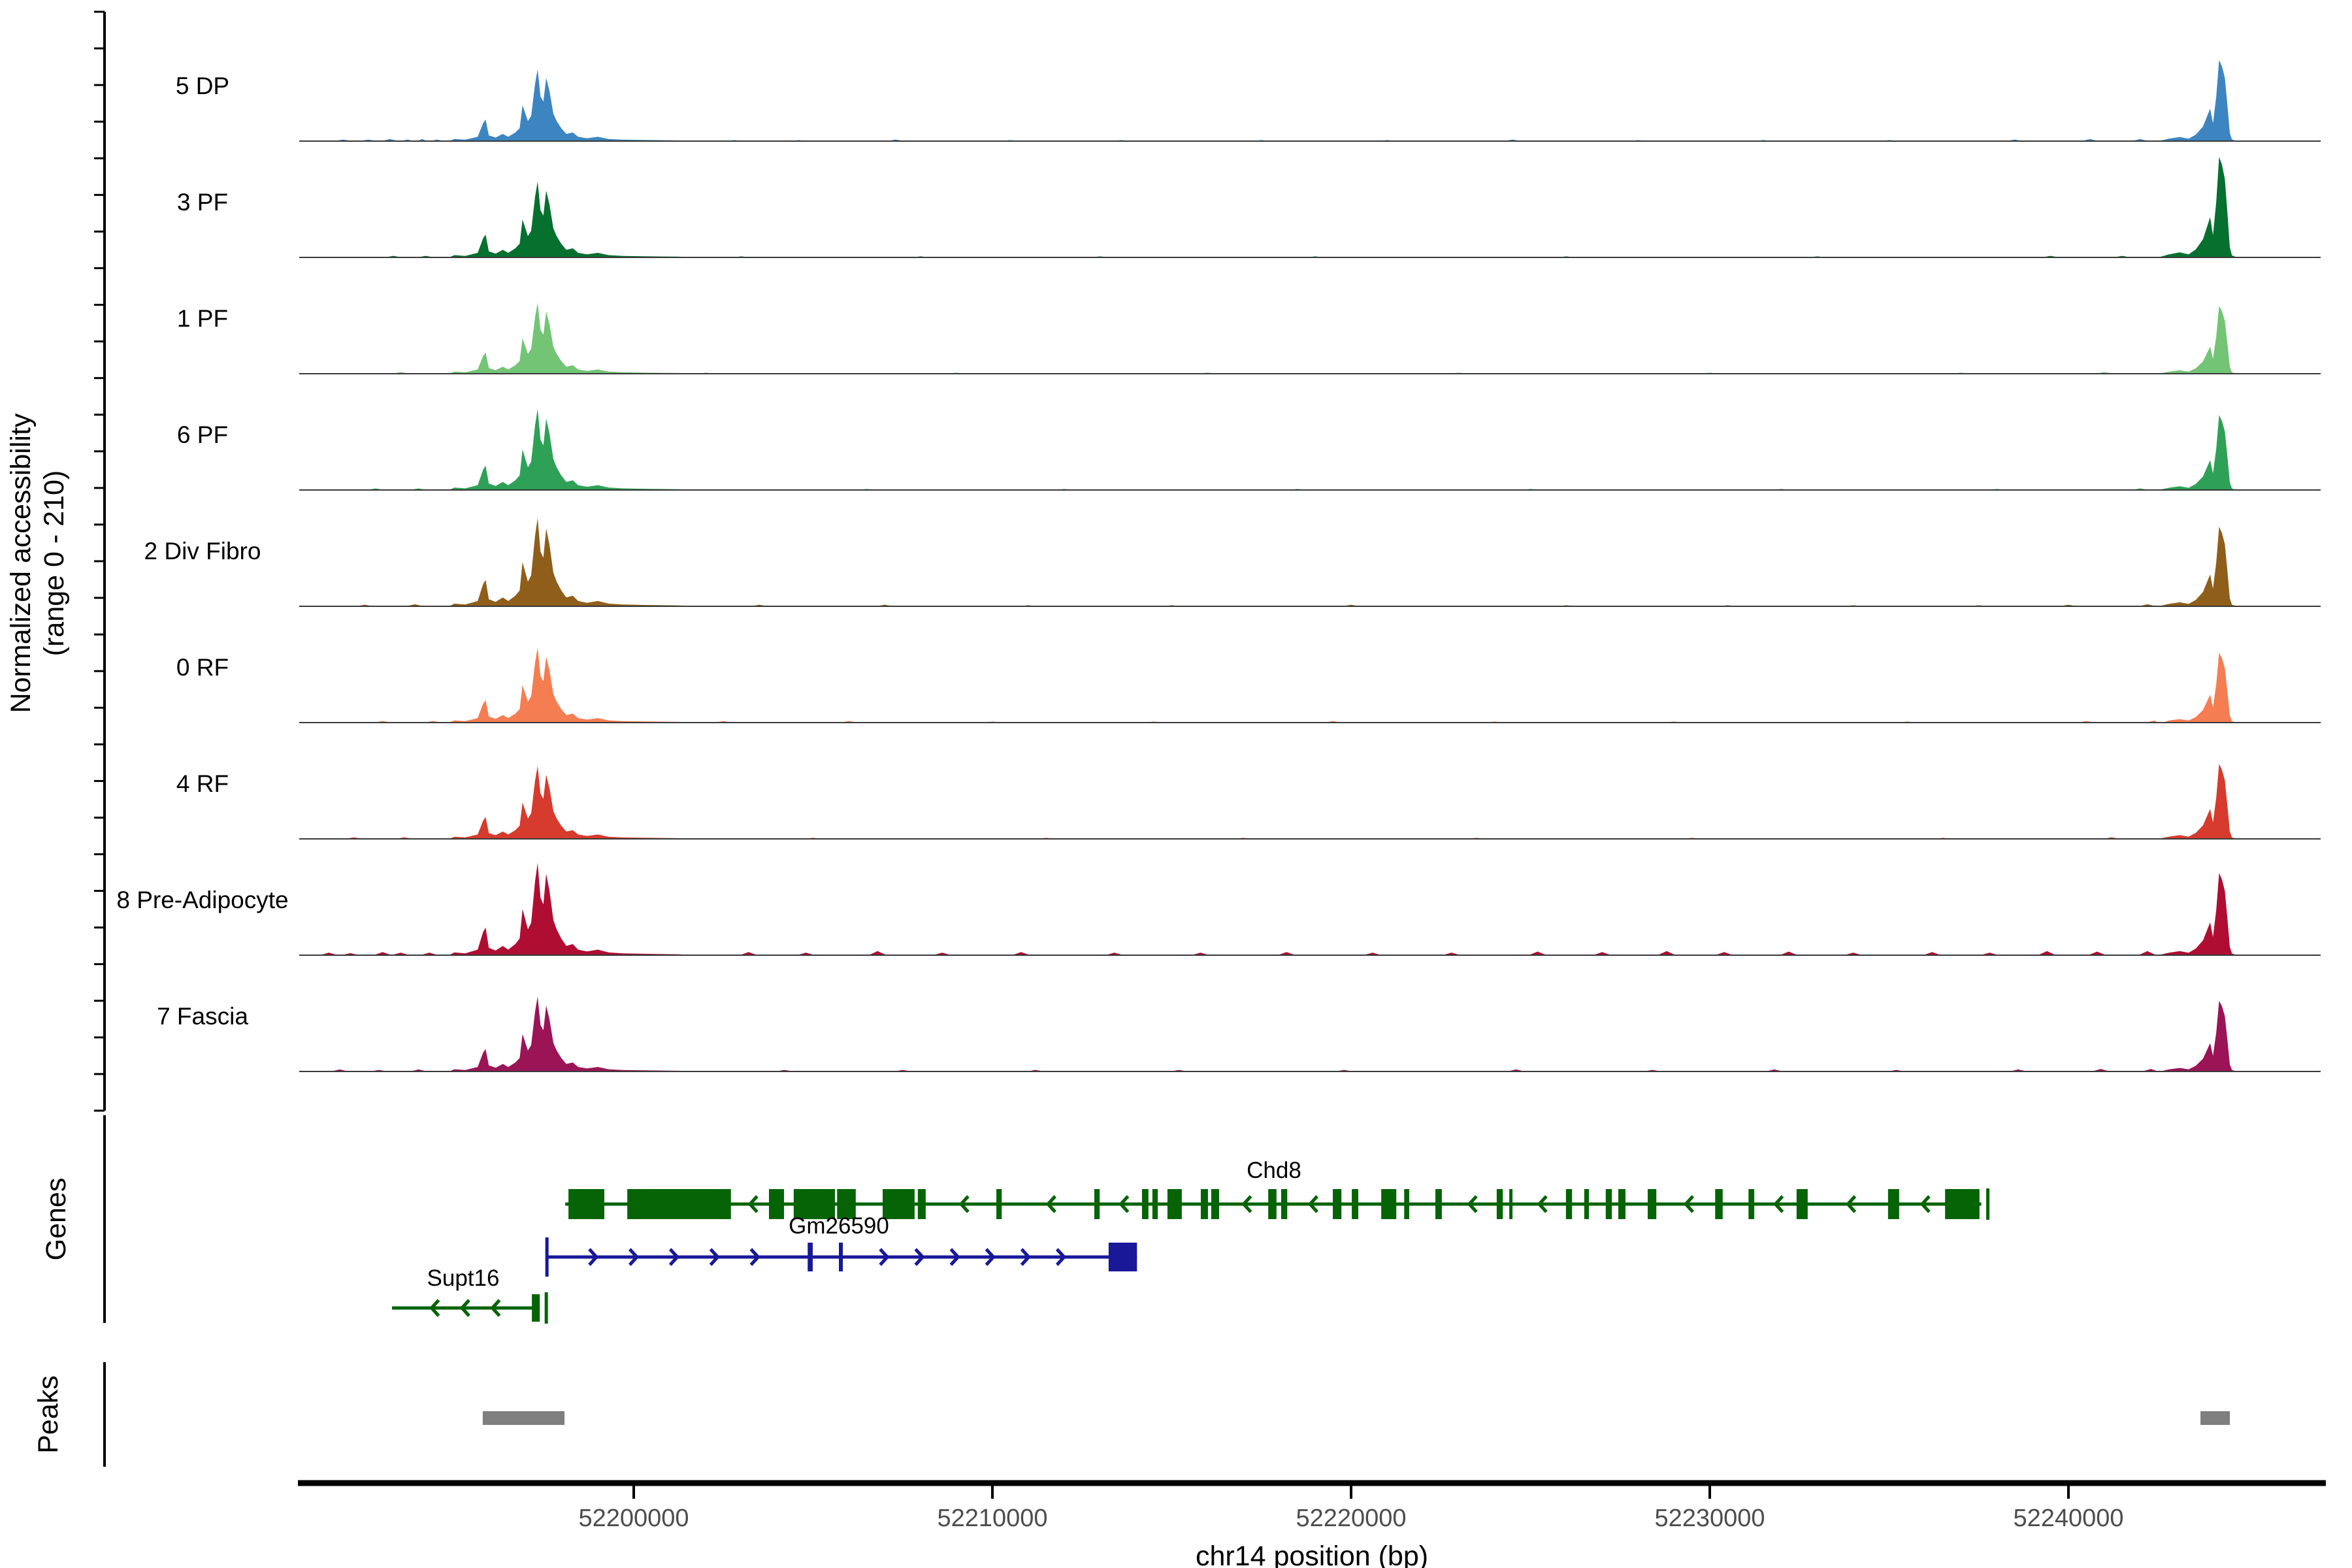 The width and height of the screenshot is (2352, 1568). Describe the element at coordinates (1310, 801) in the screenshot. I see `coverage-area-4-rf` at that location.